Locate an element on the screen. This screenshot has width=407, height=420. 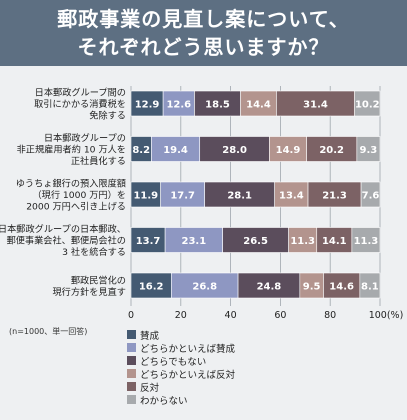
legend-label: わからない is located at coordinates (164, 401).